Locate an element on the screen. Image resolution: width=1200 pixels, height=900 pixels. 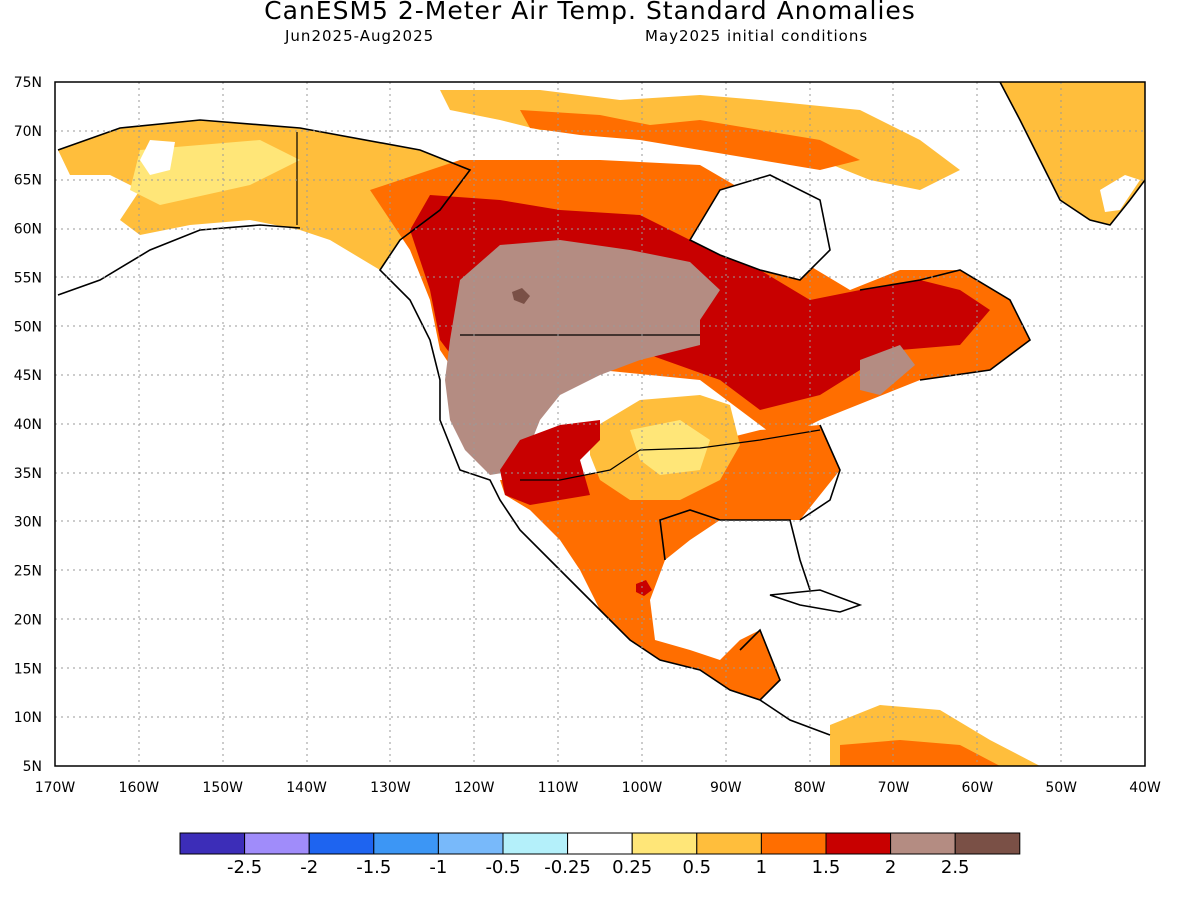
colorbar-tick-label: 1 is located at coordinates (761, 867).